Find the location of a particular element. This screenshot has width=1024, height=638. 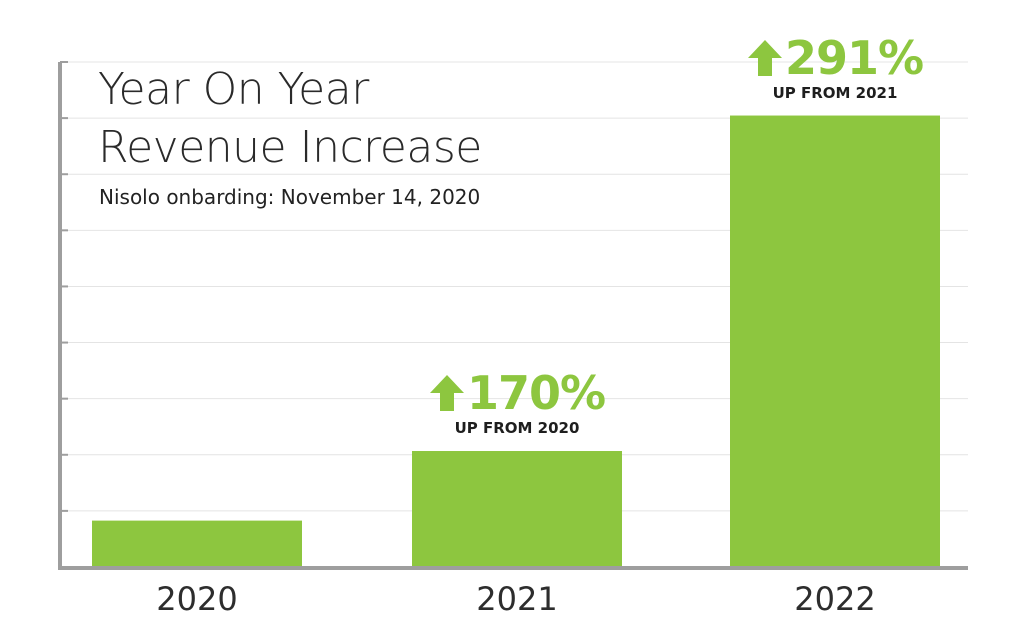

percent-value: 170% is located at coordinates (536, 393).